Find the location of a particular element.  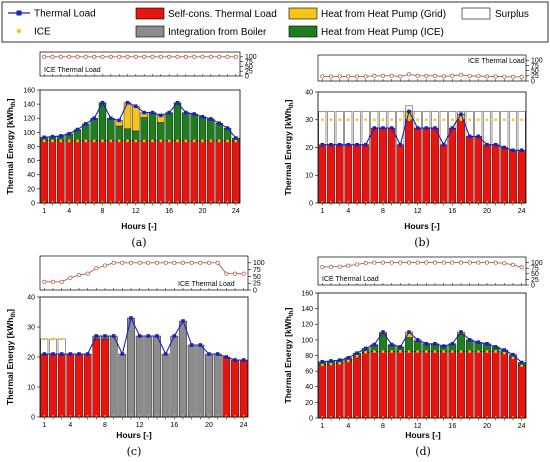

bar-self-cons-h24 is located at coordinates (521, 177).